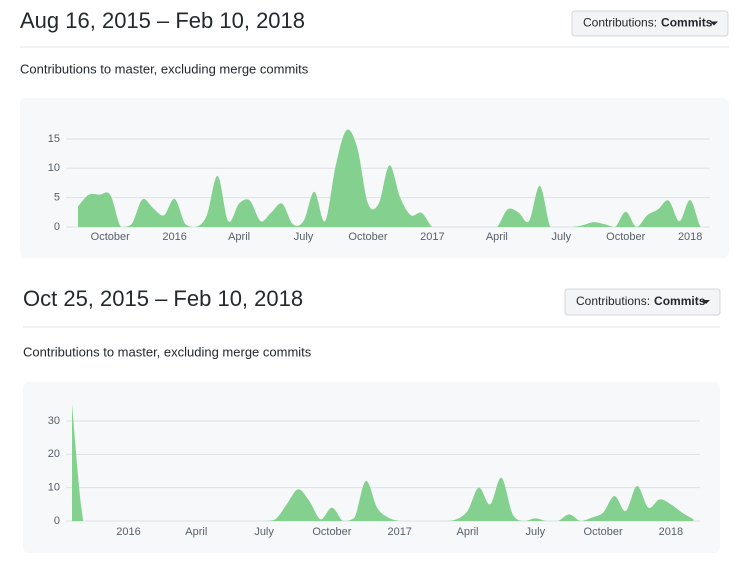  What do you see at coordinates (162, 20) in the screenshot?
I see `range-title: Aug 16, 2015 – Feb 10, 2018` at bounding box center [162, 20].